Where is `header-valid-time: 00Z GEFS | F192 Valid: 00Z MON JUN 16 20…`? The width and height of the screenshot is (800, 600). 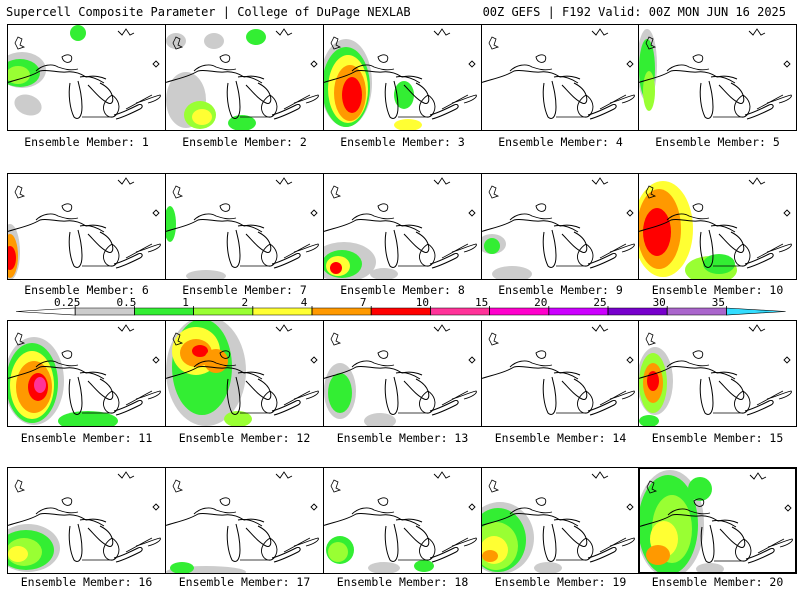 header-valid-time: 00Z GEFS | F192 Valid: 00Z MON JUN 16 20… is located at coordinates (634, 12).